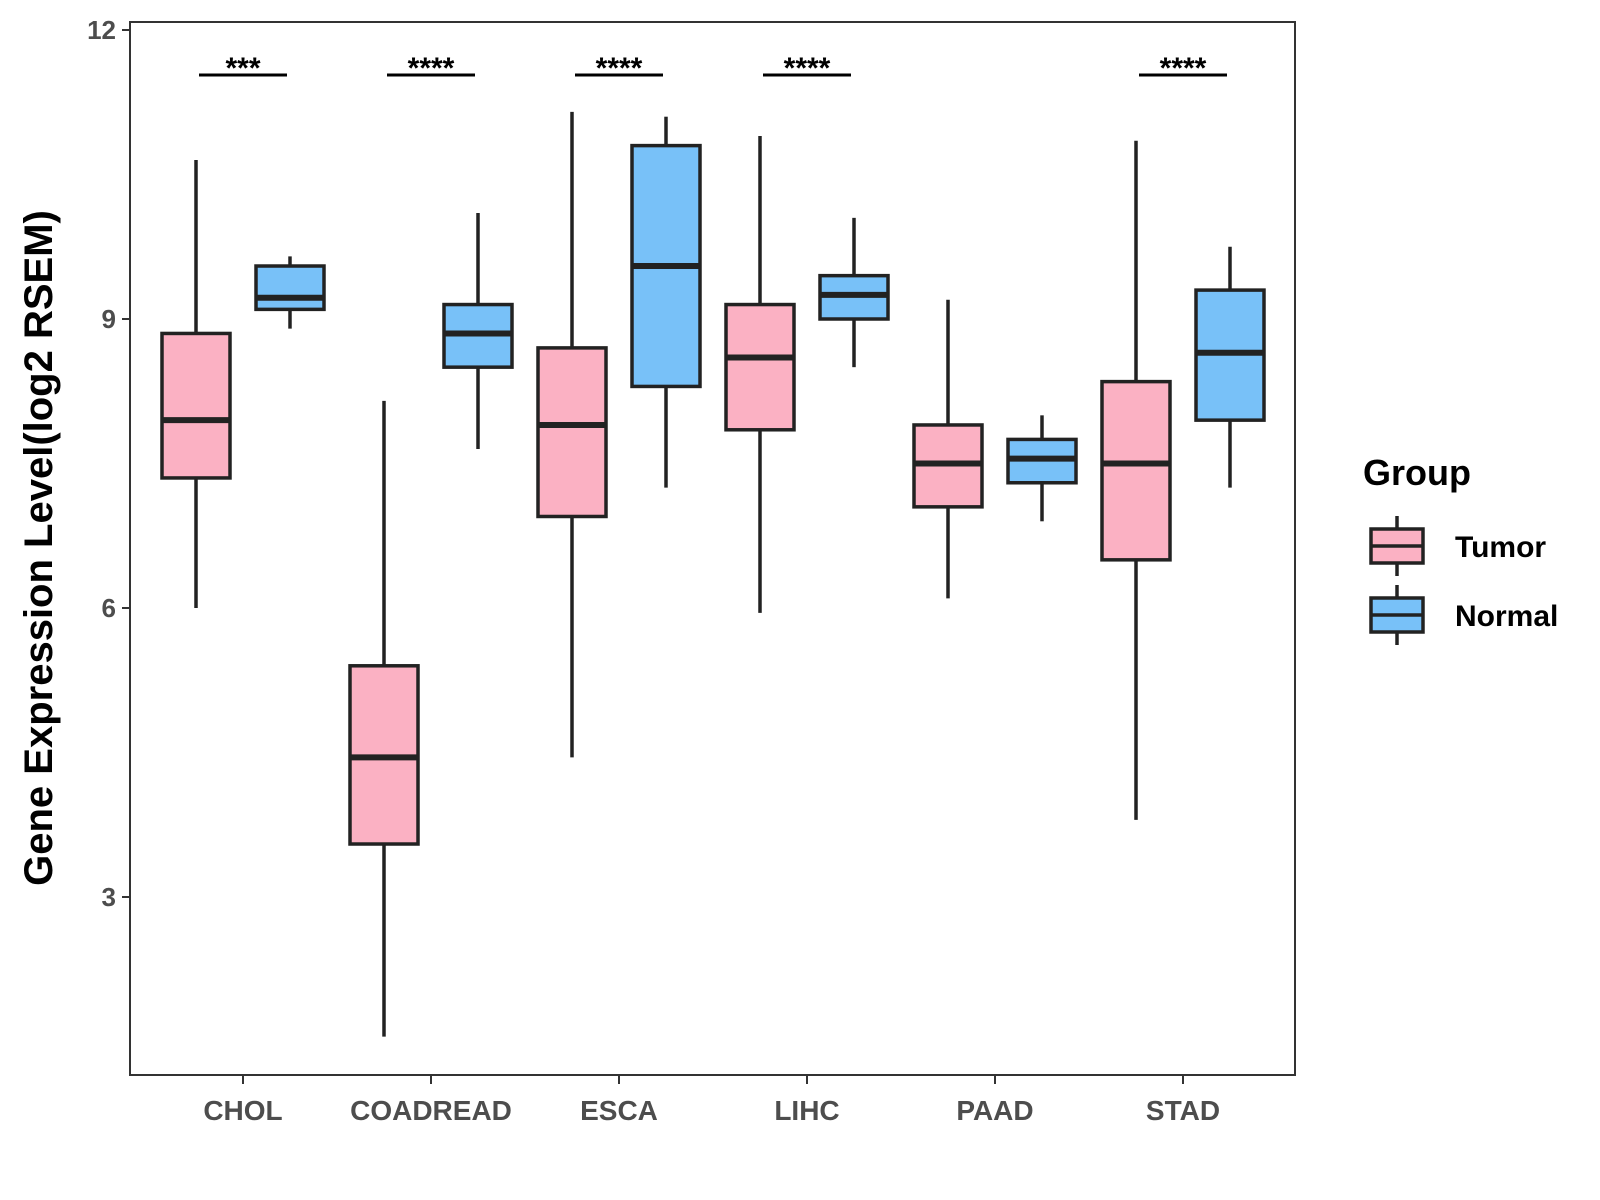 The width and height of the screenshot is (1600, 1200). Describe the element at coordinates (1183, 68) in the screenshot. I see `sig-label-stad: ****` at that location.